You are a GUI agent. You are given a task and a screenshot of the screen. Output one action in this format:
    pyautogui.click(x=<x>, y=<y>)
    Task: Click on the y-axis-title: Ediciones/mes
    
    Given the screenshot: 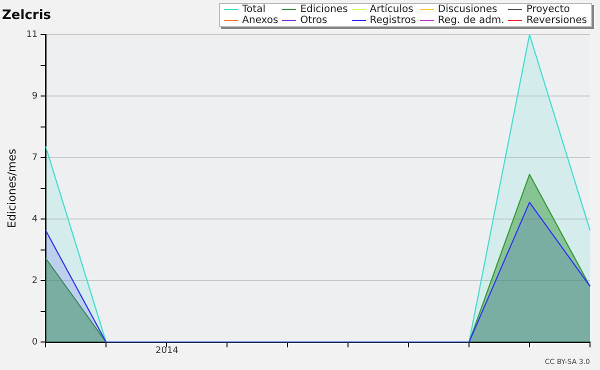 What is the action you would take?
    pyautogui.click(x=11, y=188)
    